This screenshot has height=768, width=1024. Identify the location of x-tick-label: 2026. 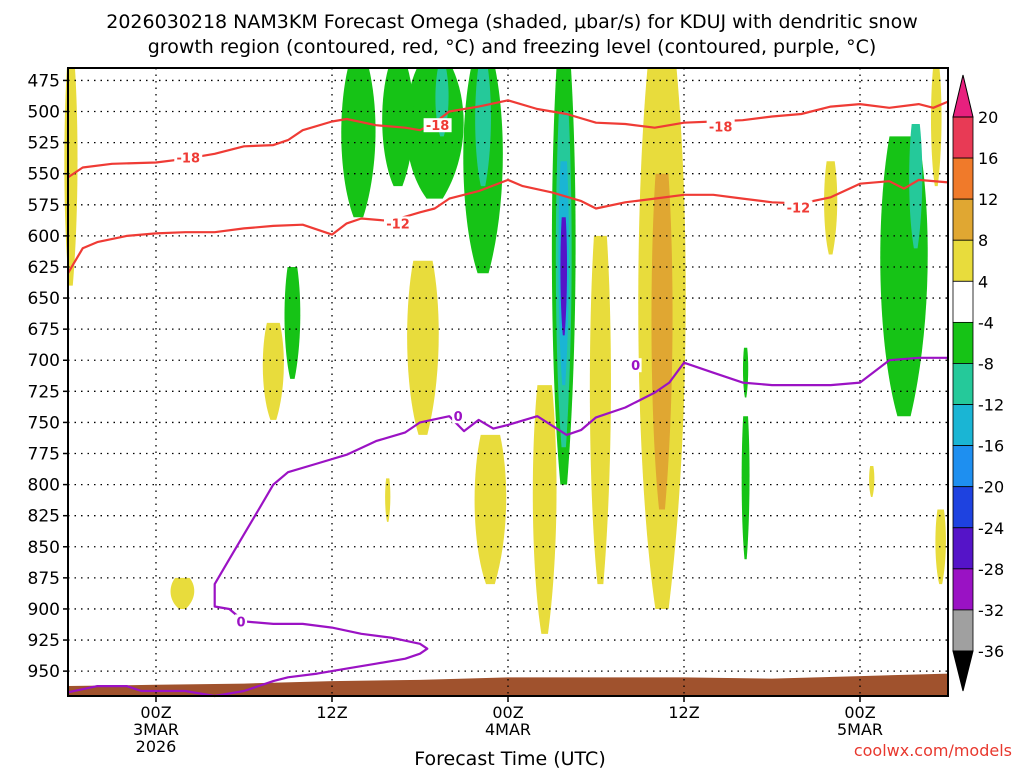
(156, 746).